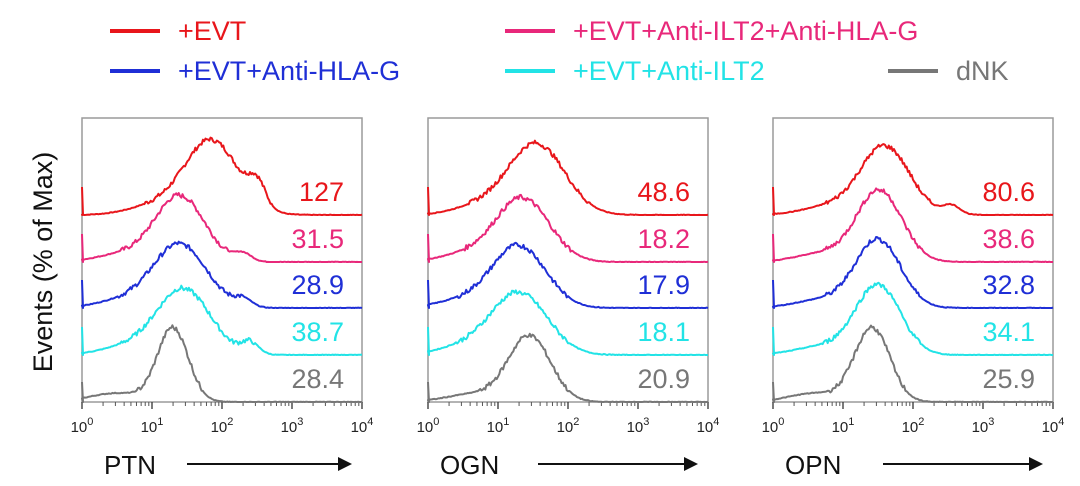  Describe the element at coordinates (317, 379) in the screenshot. I see `mfi-label-dnk: 28.4` at that location.